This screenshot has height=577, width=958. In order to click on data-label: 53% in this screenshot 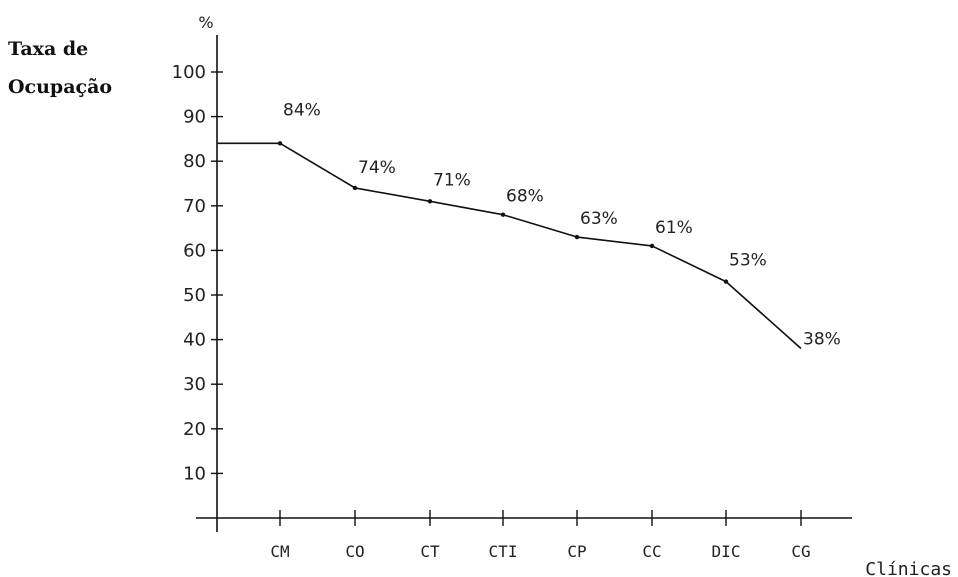, I will do `click(748, 261)`.